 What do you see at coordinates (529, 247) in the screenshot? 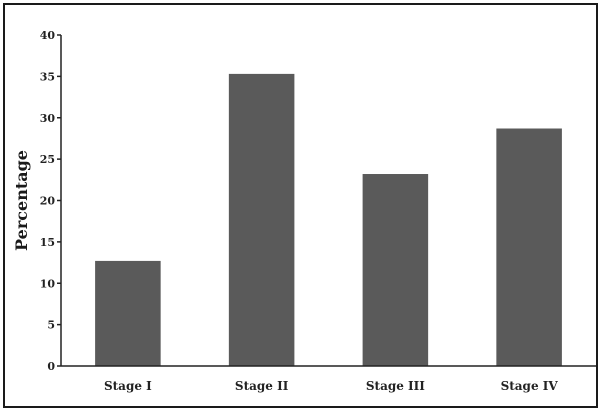
I see `bar-stage-iv` at bounding box center [529, 247].